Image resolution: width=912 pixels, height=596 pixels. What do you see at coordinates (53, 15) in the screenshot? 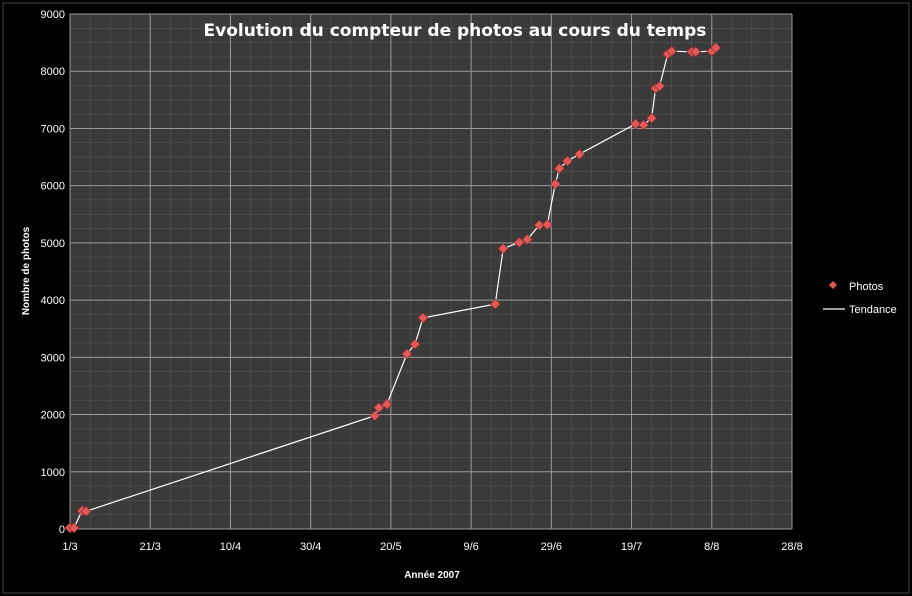
I see `y-tick-label: 9000` at bounding box center [53, 15].